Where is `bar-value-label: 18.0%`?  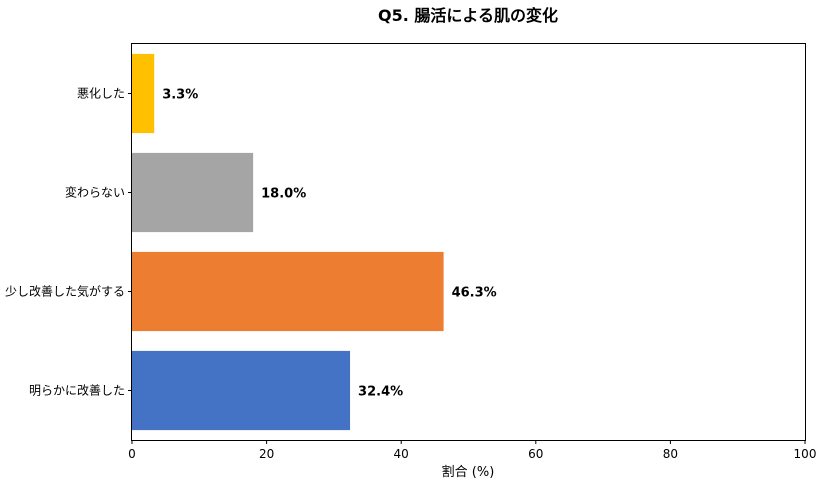 bar-value-label: 18.0% is located at coordinates (283, 194).